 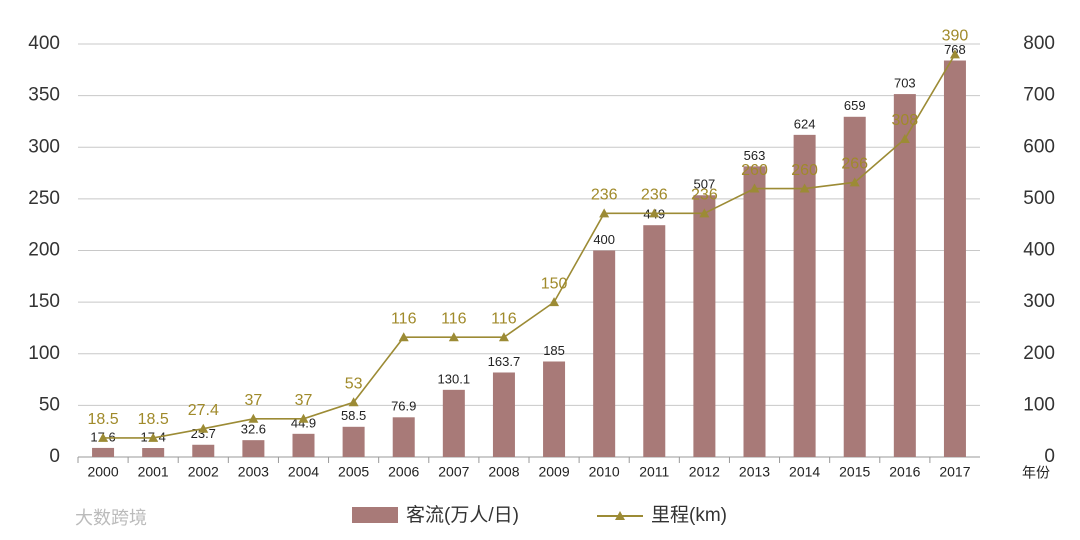 What do you see at coordinates (153, 472) in the screenshot?
I see `x-tick-label: 2001` at bounding box center [153, 472].